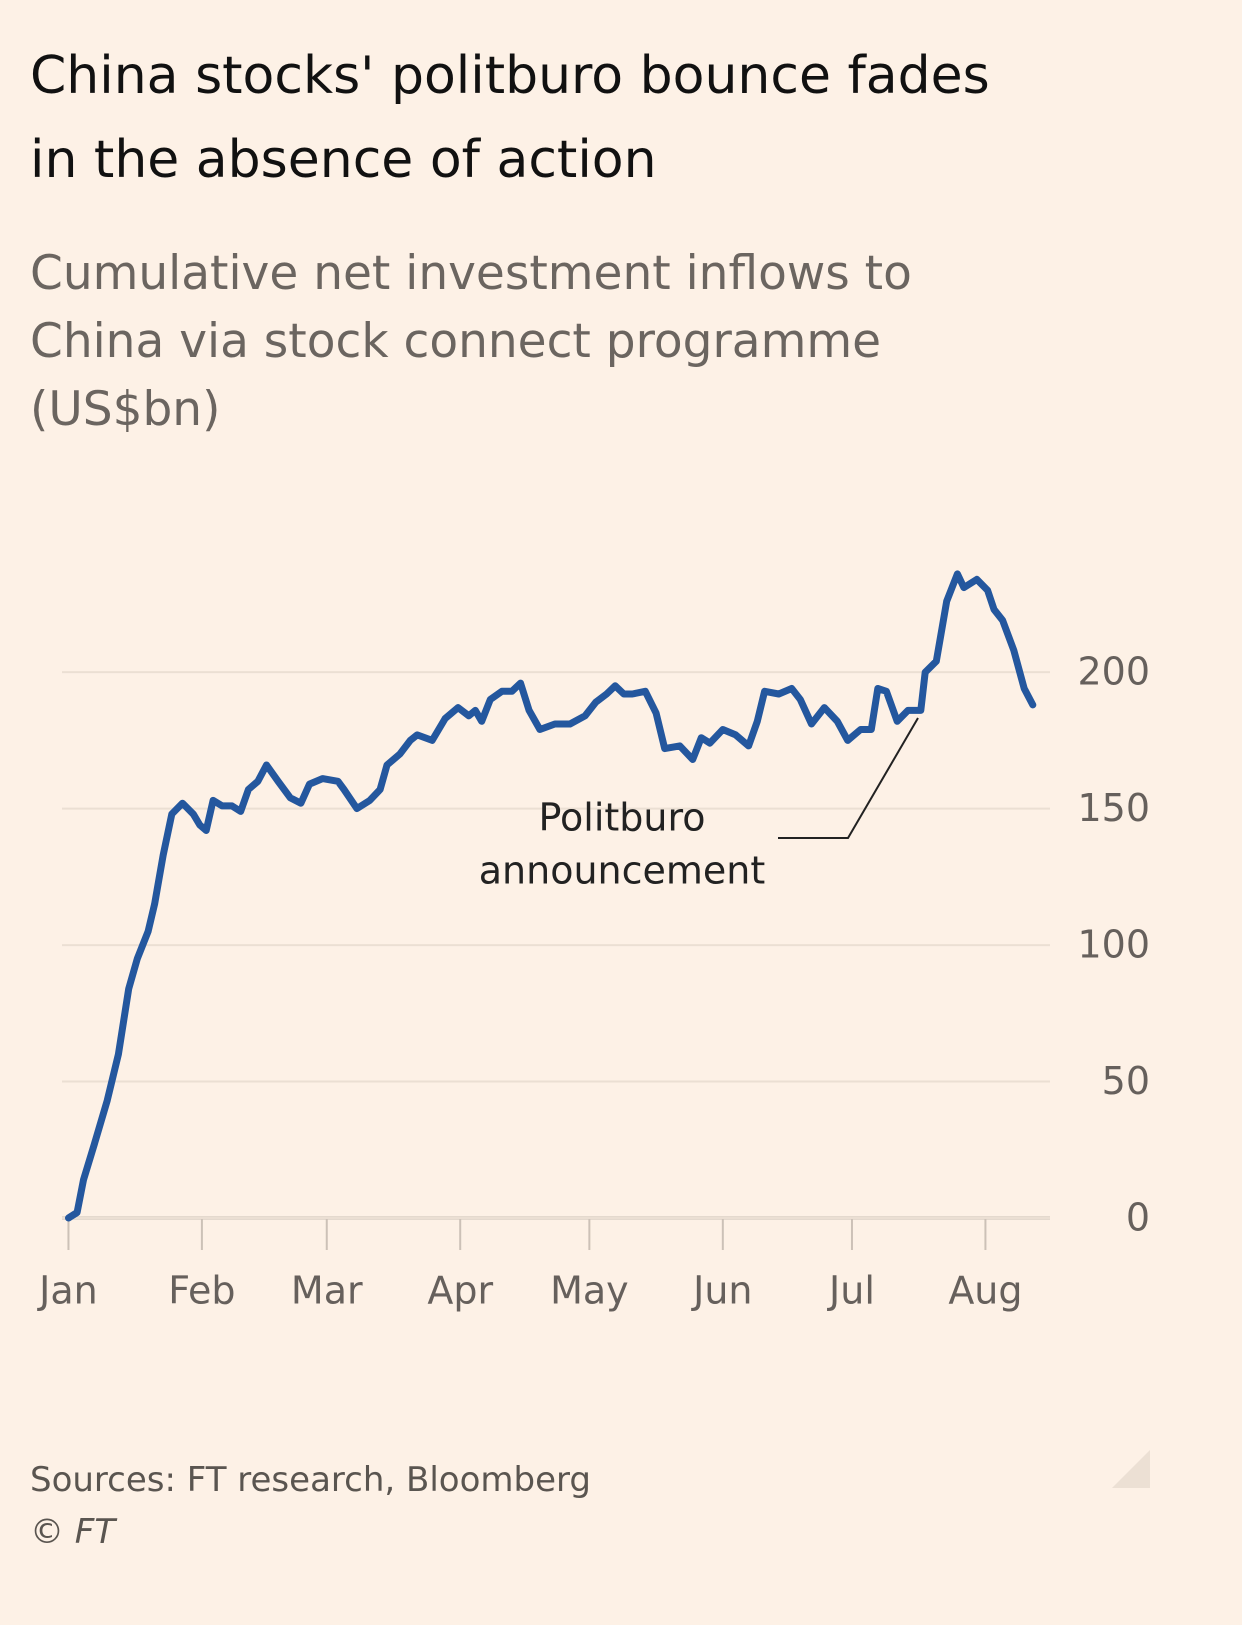  What do you see at coordinates (1131, 1469) in the screenshot?
I see `corner-mark` at bounding box center [1131, 1469].